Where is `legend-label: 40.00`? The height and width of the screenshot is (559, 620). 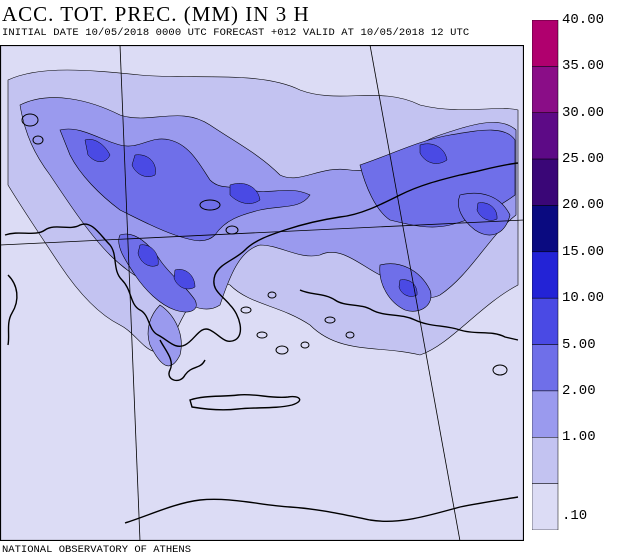 legend-label: 40.00 is located at coordinates (583, 20).